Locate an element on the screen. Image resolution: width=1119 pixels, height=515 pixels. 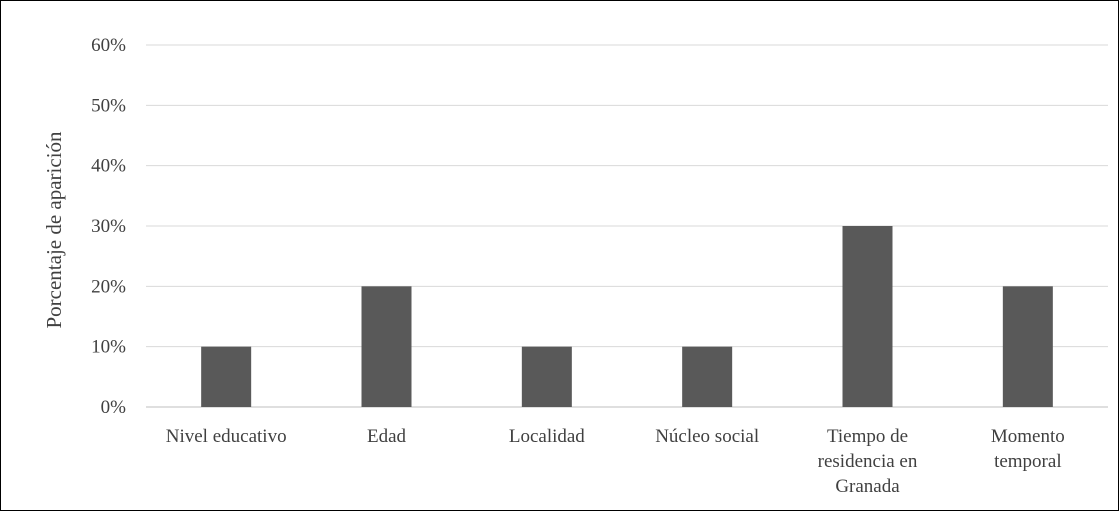
x-category-label-line: Núcleo social is located at coordinates (707, 436).